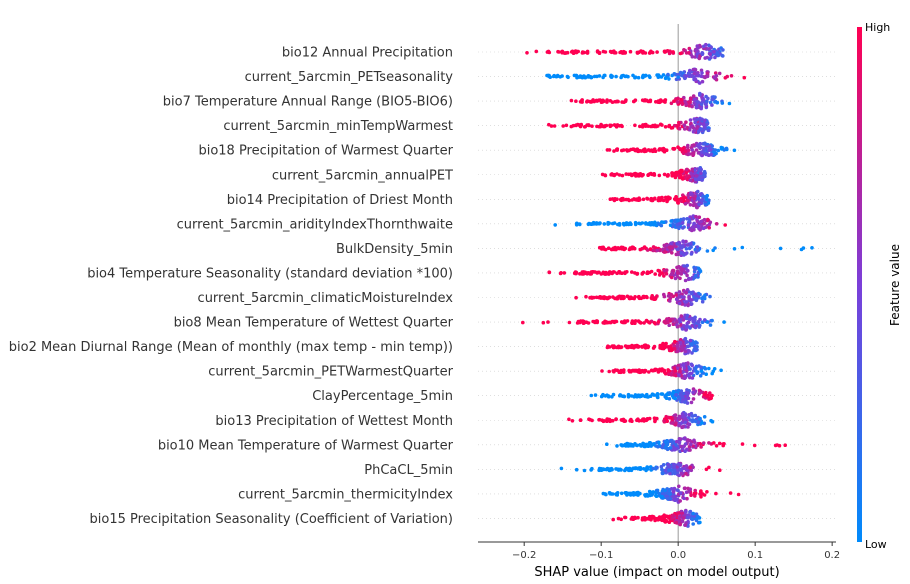 The image size is (910, 584). Describe the element at coordinates (345, 494) in the screenshot. I see `feature-label: current_5arcmin_thermicityIndex` at that location.